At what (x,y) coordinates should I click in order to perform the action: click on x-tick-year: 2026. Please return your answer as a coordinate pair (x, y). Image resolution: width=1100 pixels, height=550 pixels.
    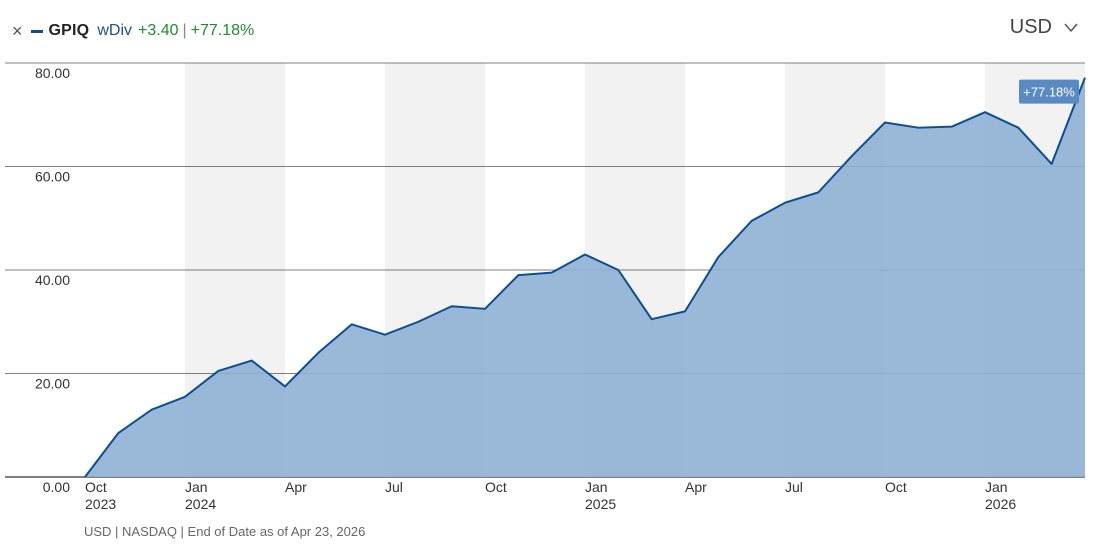
    Looking at the image, I should click on (1000, 504).